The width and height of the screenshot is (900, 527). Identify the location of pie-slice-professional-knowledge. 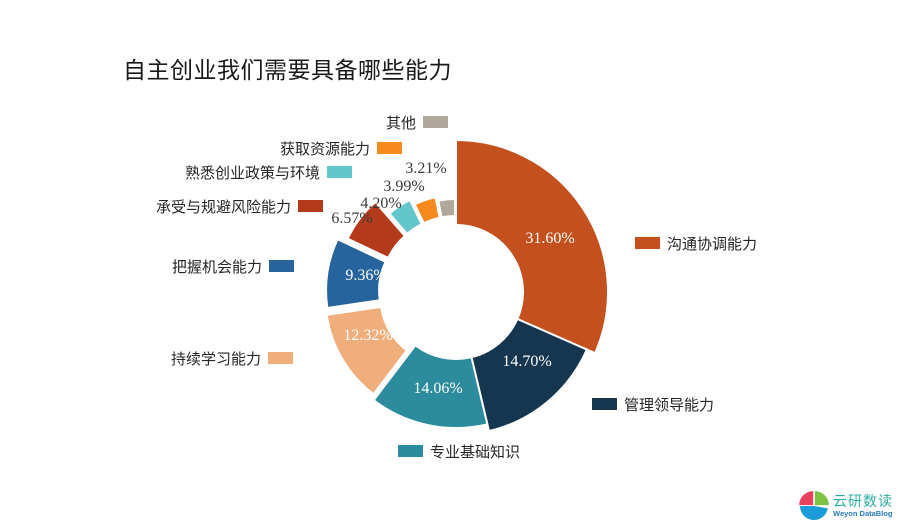
(430, 386).